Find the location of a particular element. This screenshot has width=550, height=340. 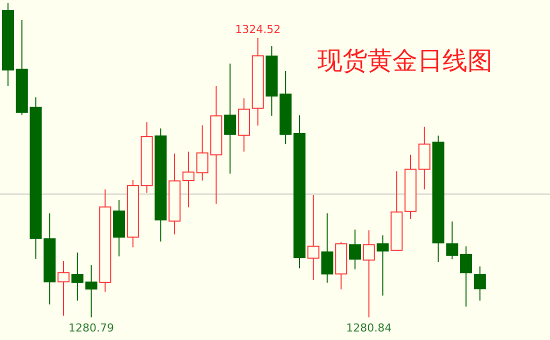

annotation: 1280.79 is located at coordinates (91, 327).